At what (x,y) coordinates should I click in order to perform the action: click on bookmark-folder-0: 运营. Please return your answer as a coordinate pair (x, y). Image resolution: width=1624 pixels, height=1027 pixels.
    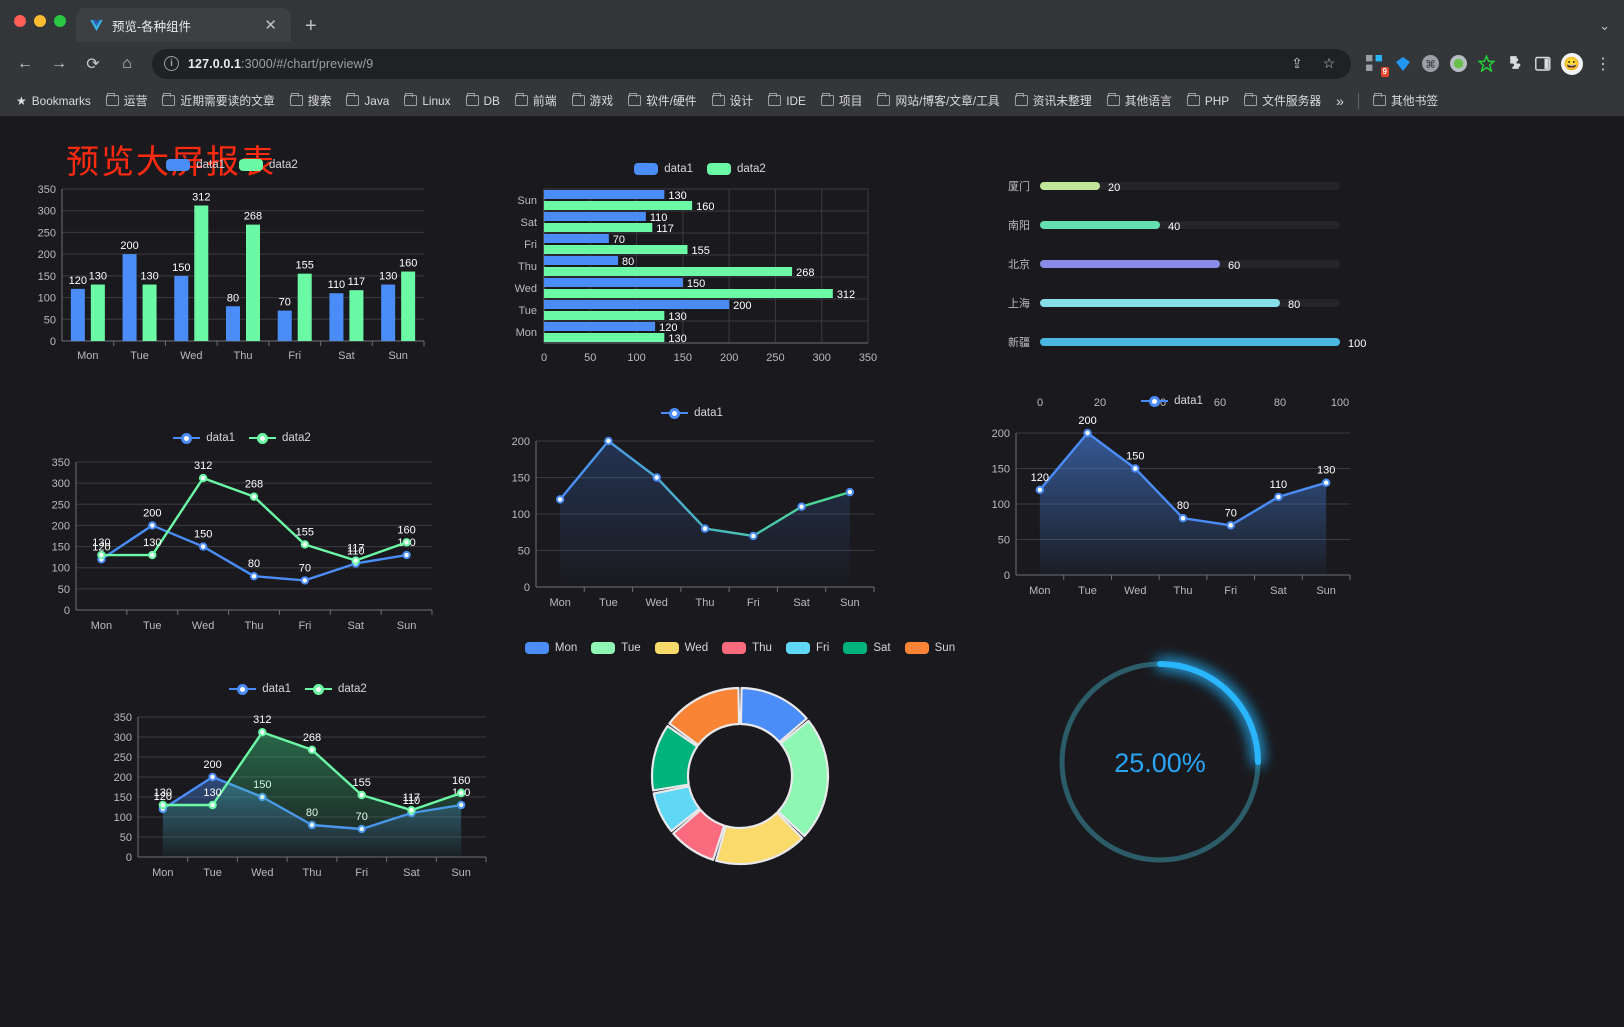
    Looking at the image, I should click on (127, 100).